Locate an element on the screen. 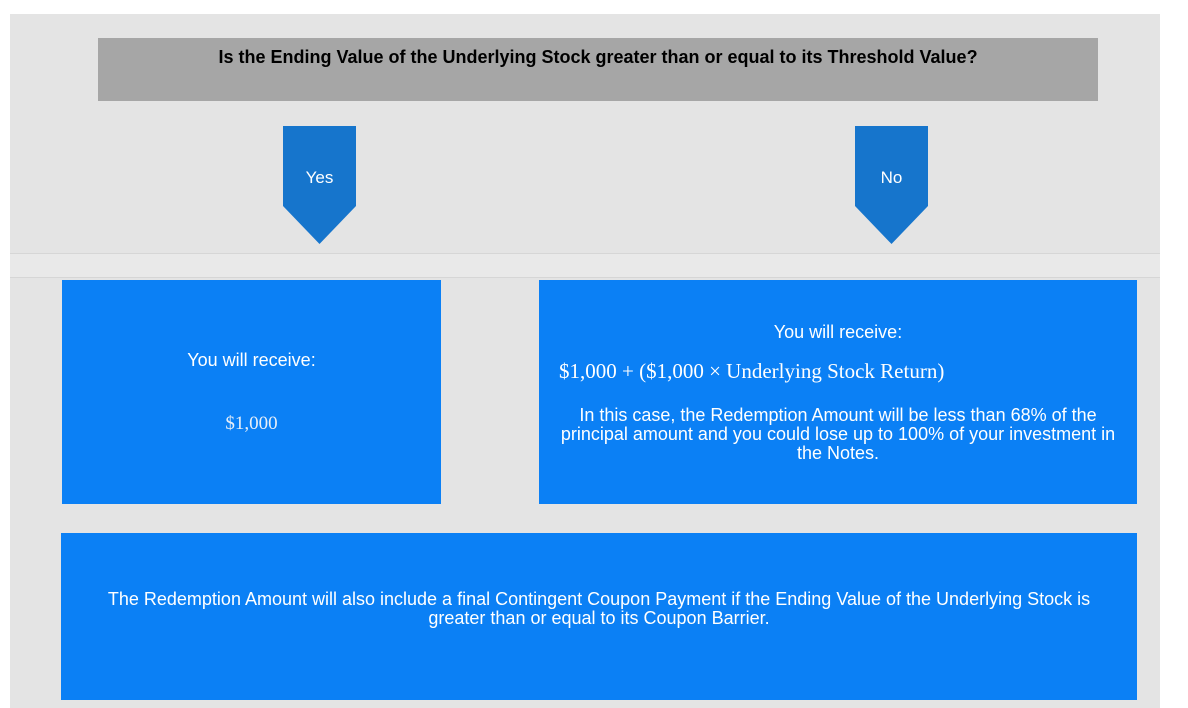 The image size is (1188, 708). yes-arrow is located at coordinates (319, 185).